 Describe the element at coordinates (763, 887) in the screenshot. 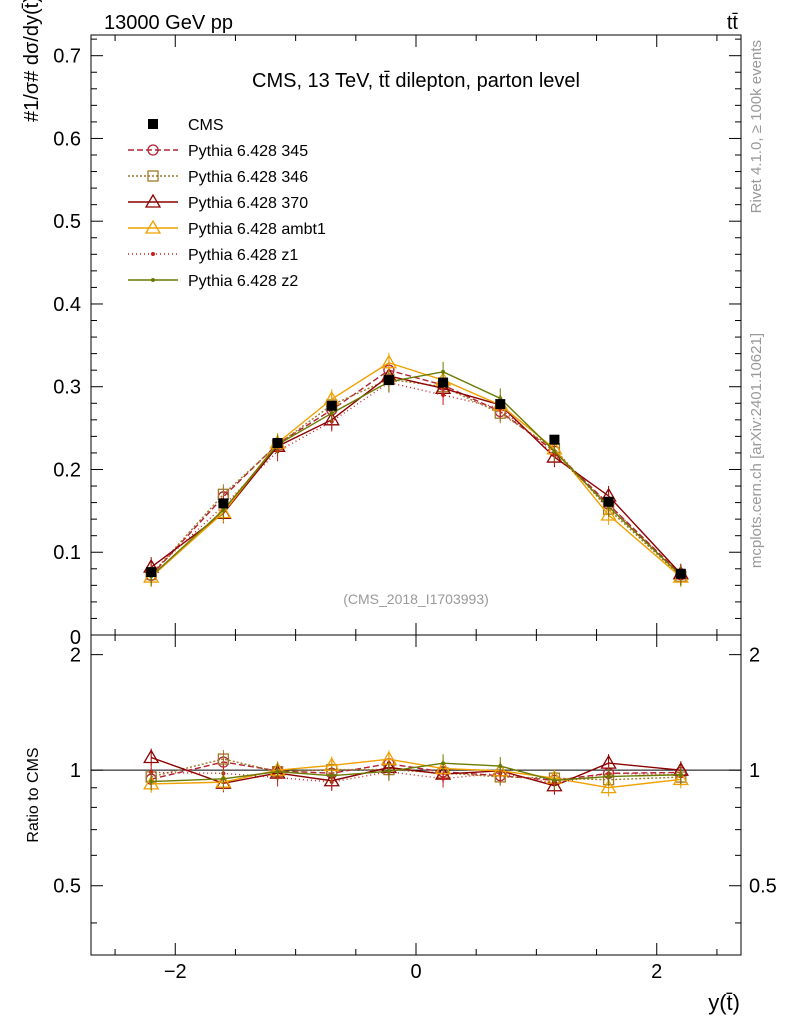

I see `ratio-tick-label-right-0: 0.5` at that location.